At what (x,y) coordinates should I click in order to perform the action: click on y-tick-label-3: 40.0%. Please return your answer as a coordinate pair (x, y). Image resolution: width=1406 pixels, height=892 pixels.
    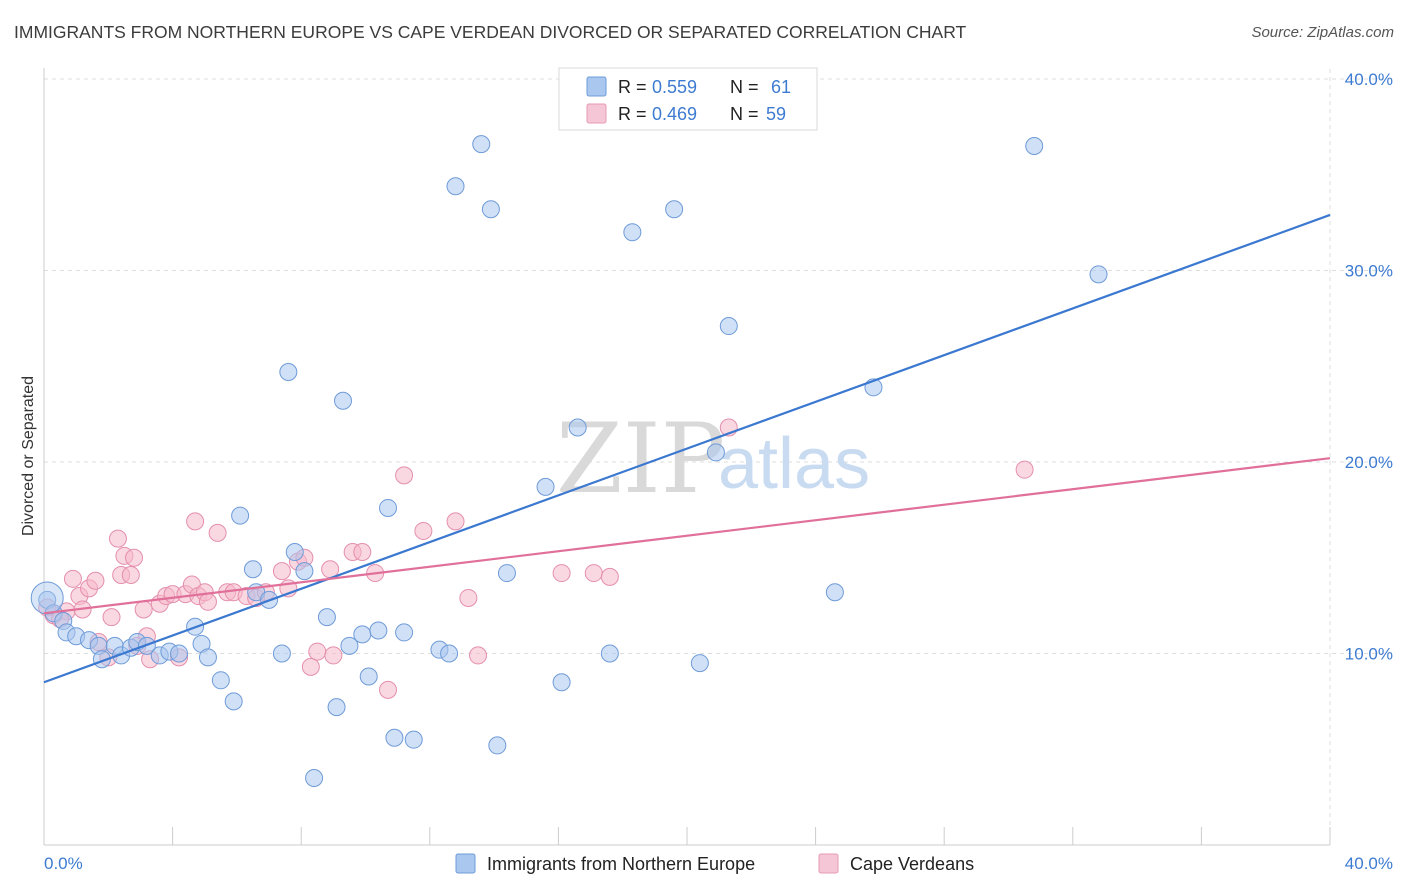
    Looking at the image, I should click on (1369, 79).